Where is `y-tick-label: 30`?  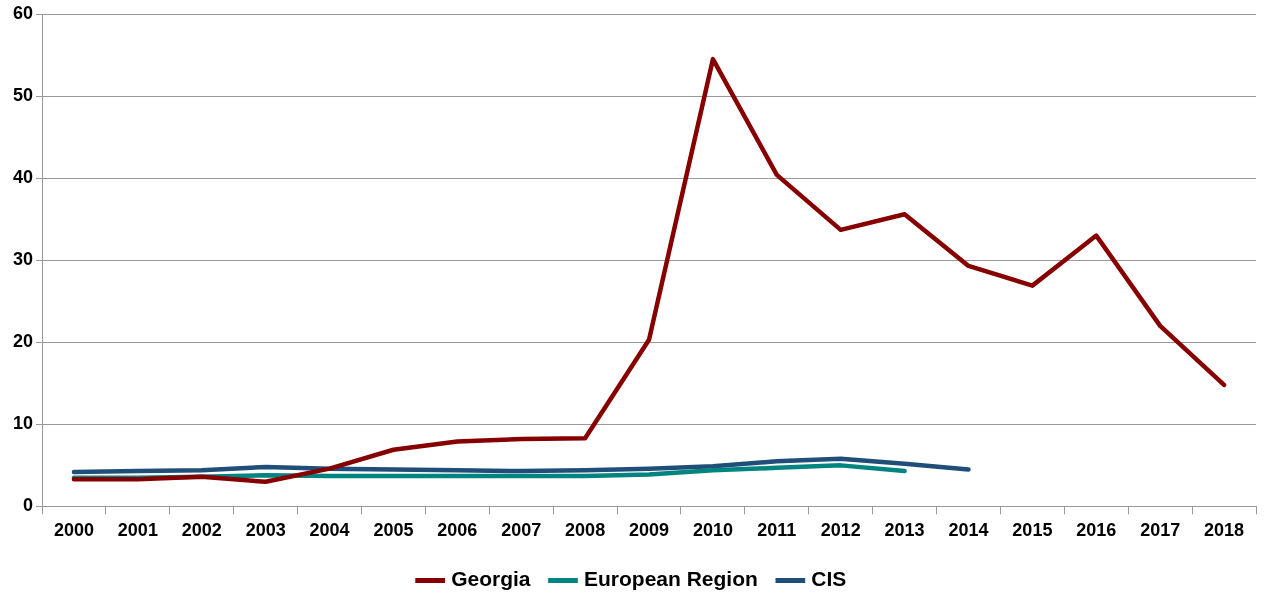 y-tick-label: 30 is located at coordinates (23, 259).